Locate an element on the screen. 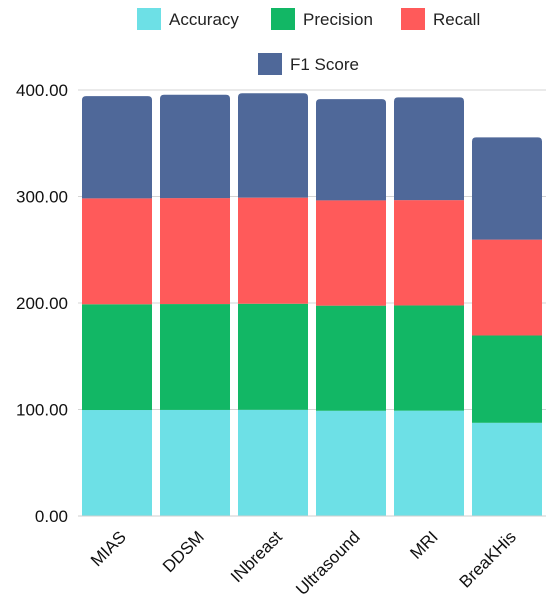 This screenshot has width=550, height=610. x-tick-label-inbreast: INbreast is located at coordinates (256, 556).